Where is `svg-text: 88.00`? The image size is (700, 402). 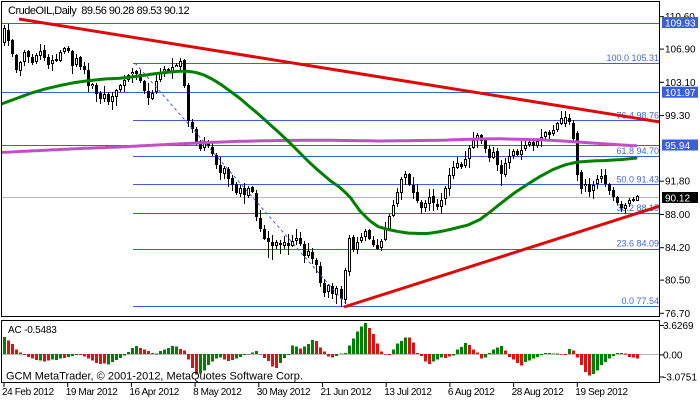 svg-text: 88.00 is located at coordinates (677, 215).